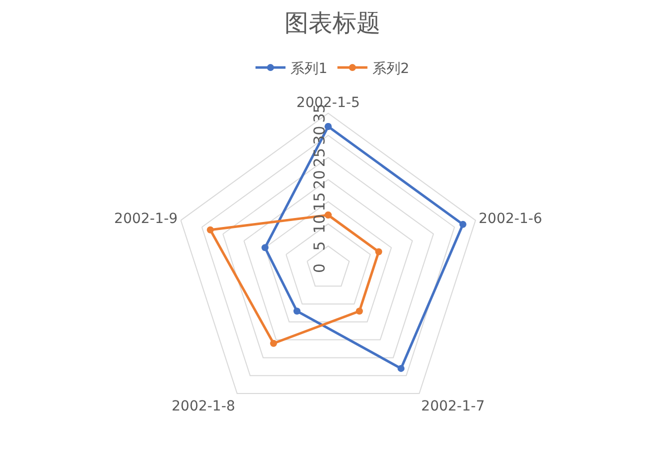 The height and width of the screenshot is (453, 665). What do you see at coordinates (146, 219) in the screenshot?
I see `spoke-label: 2002-1-9` at bounding box center [146, 219].